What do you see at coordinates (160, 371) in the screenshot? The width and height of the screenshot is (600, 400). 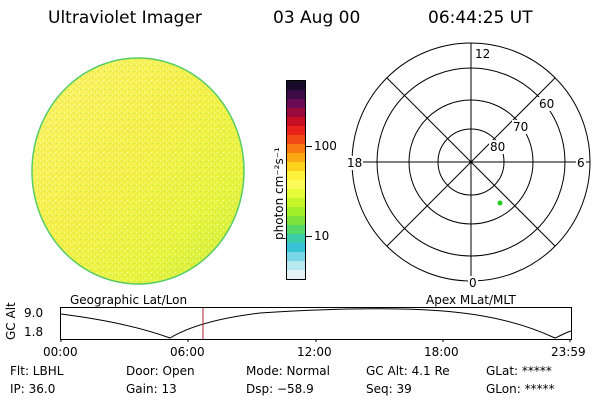 I see `door-status: Door: Open` at bounding box center [160, 371].